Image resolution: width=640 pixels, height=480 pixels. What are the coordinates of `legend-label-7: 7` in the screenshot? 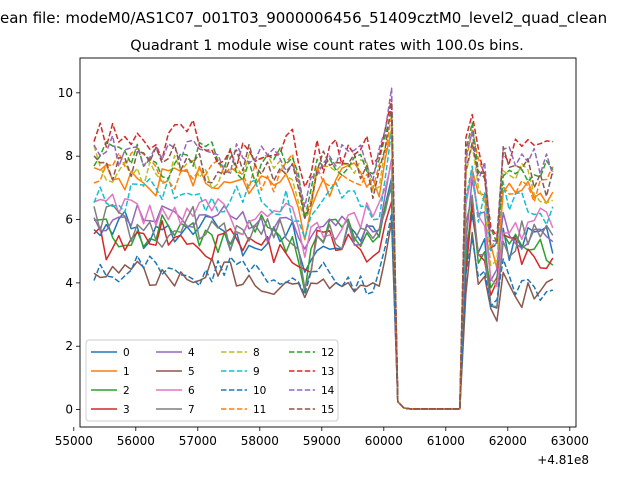 It's located at (191, 410).